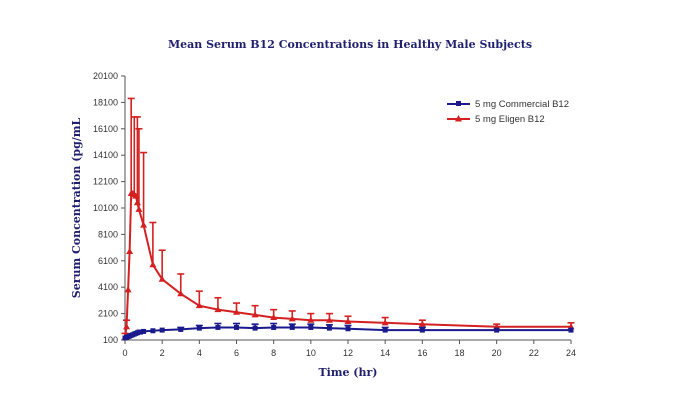  I want to click on x-tick-label: 2, so click(162, 353).